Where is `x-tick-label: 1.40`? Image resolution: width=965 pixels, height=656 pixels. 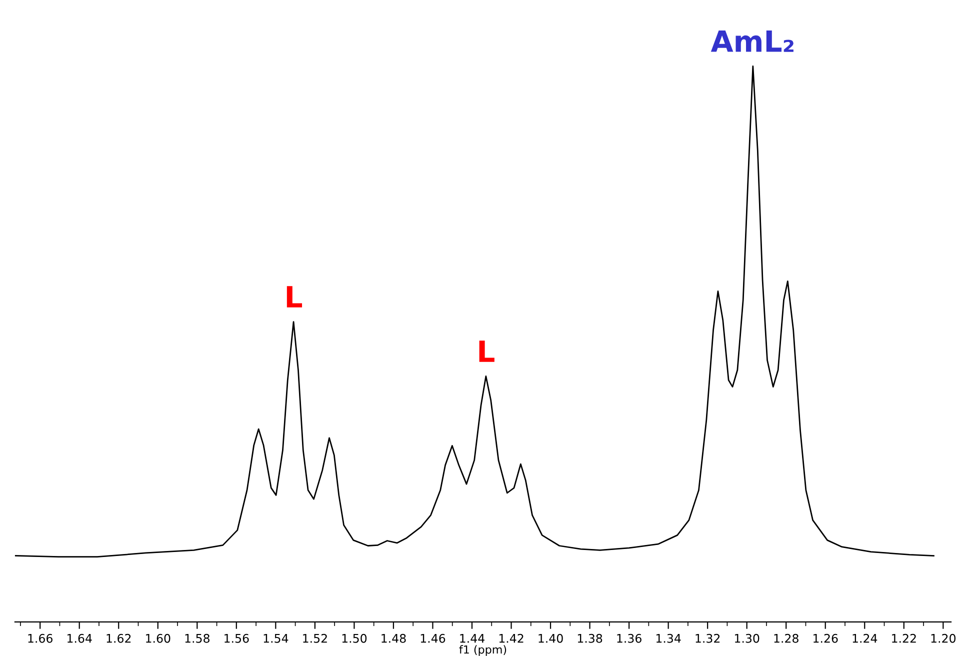
x-tick-label: 1.40 is located at coordinates (550, 638).